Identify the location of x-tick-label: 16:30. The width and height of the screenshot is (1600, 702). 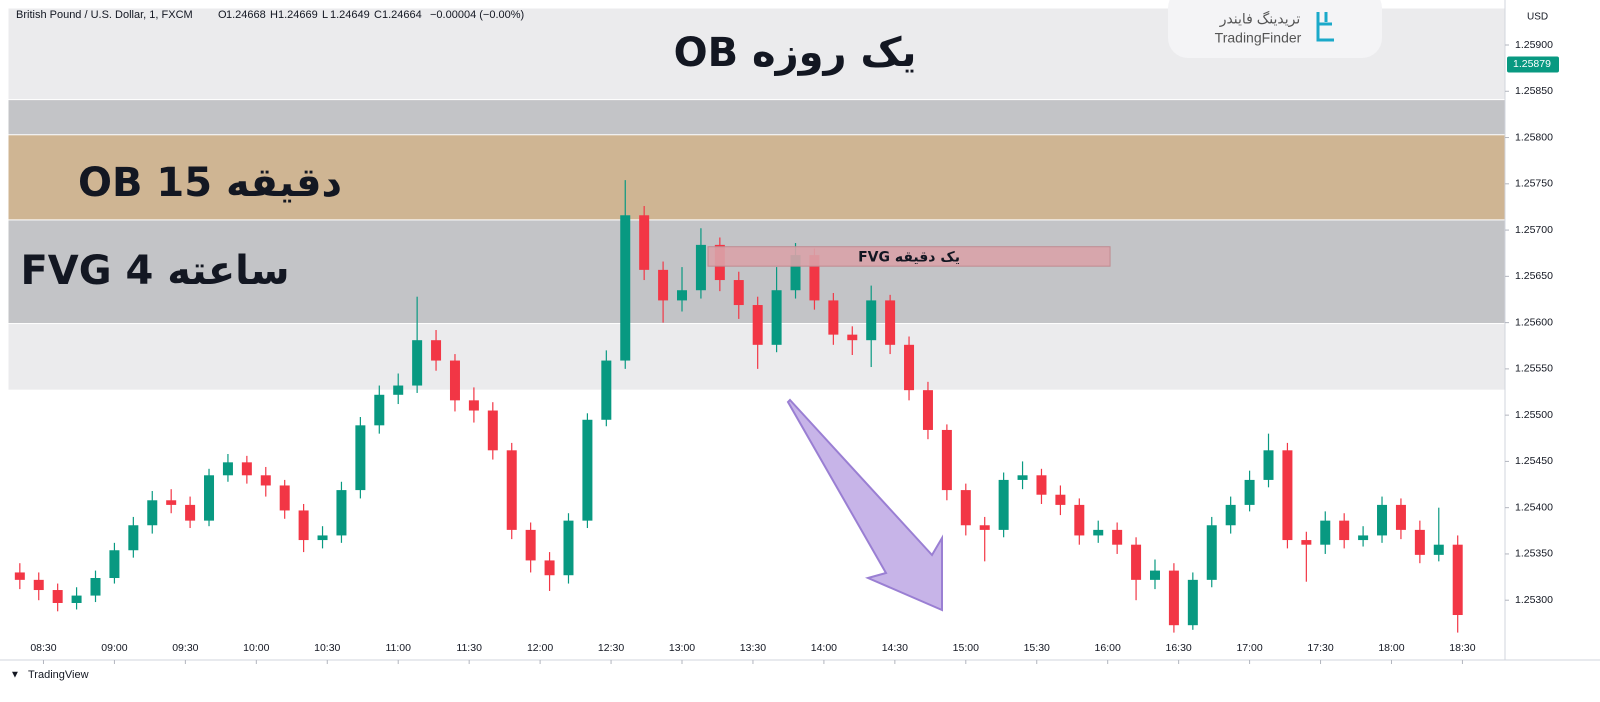
(1178, 648).